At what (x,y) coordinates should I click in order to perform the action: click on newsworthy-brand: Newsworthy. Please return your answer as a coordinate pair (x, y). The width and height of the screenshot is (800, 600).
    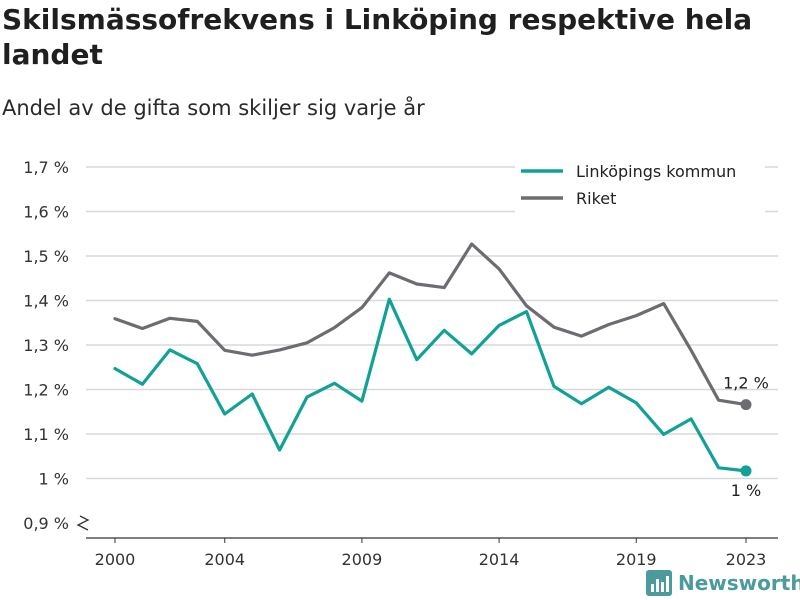
    Looking at the image, I should click on (723, 583).